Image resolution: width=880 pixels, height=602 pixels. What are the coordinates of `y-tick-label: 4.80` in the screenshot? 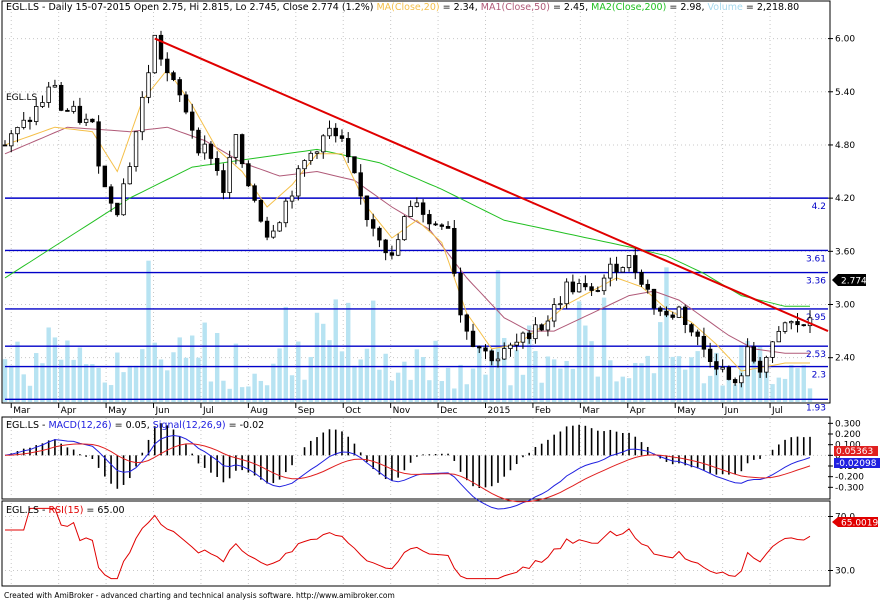 It's located at (845, 146).